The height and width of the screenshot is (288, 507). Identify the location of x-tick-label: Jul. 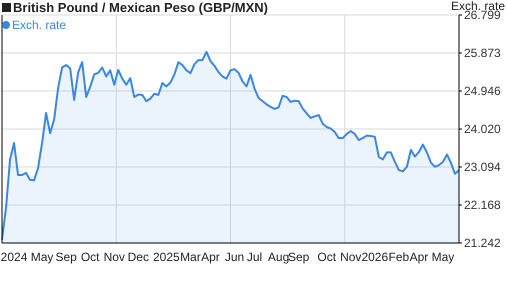
(254, 257).